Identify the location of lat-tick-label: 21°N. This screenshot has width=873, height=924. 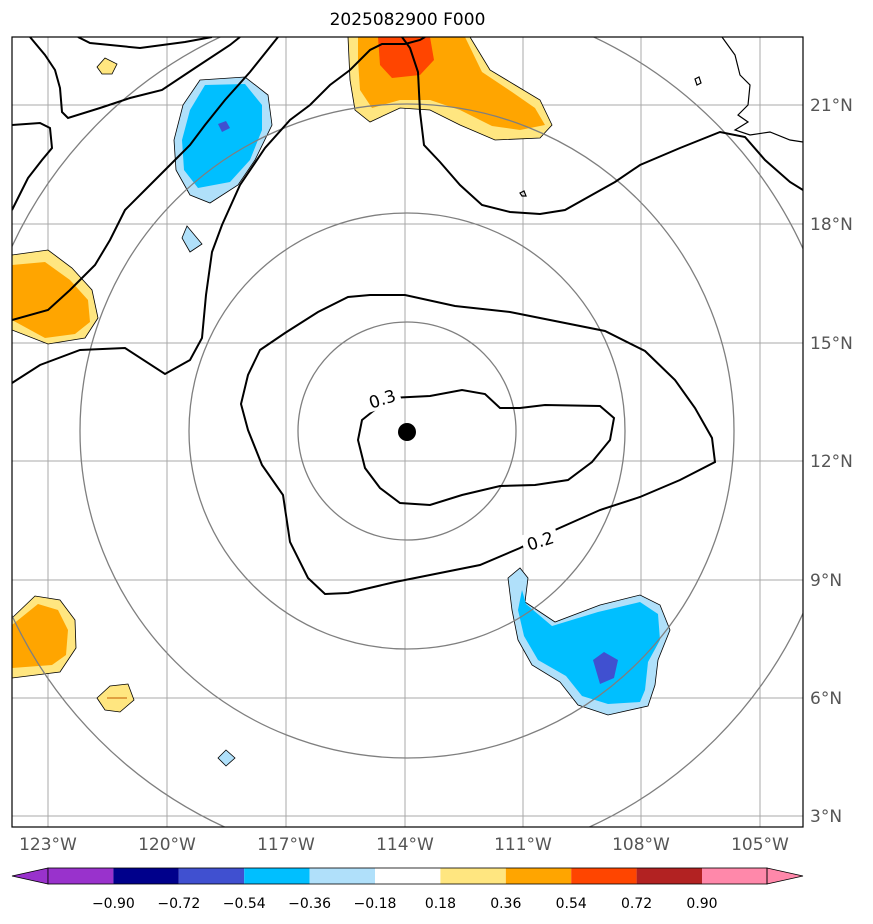
(831, 106).